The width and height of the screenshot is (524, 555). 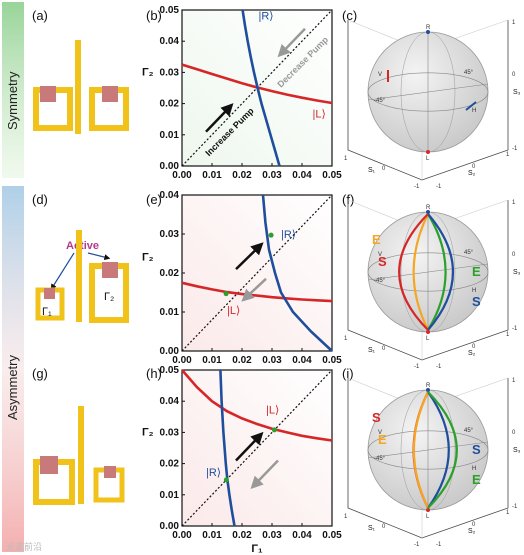 I want to click on symmetry-label: Symmetry, so click(x=12, y=100).